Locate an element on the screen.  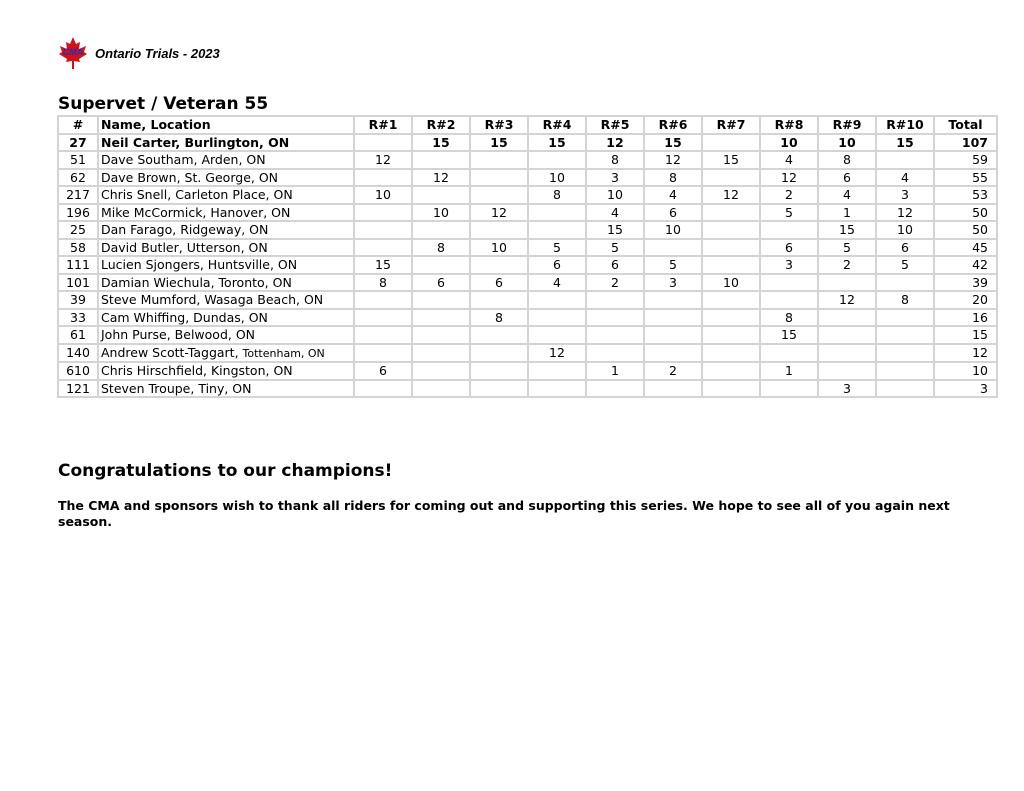
round-score-cell: 1 is located at coordinates (789, 371).